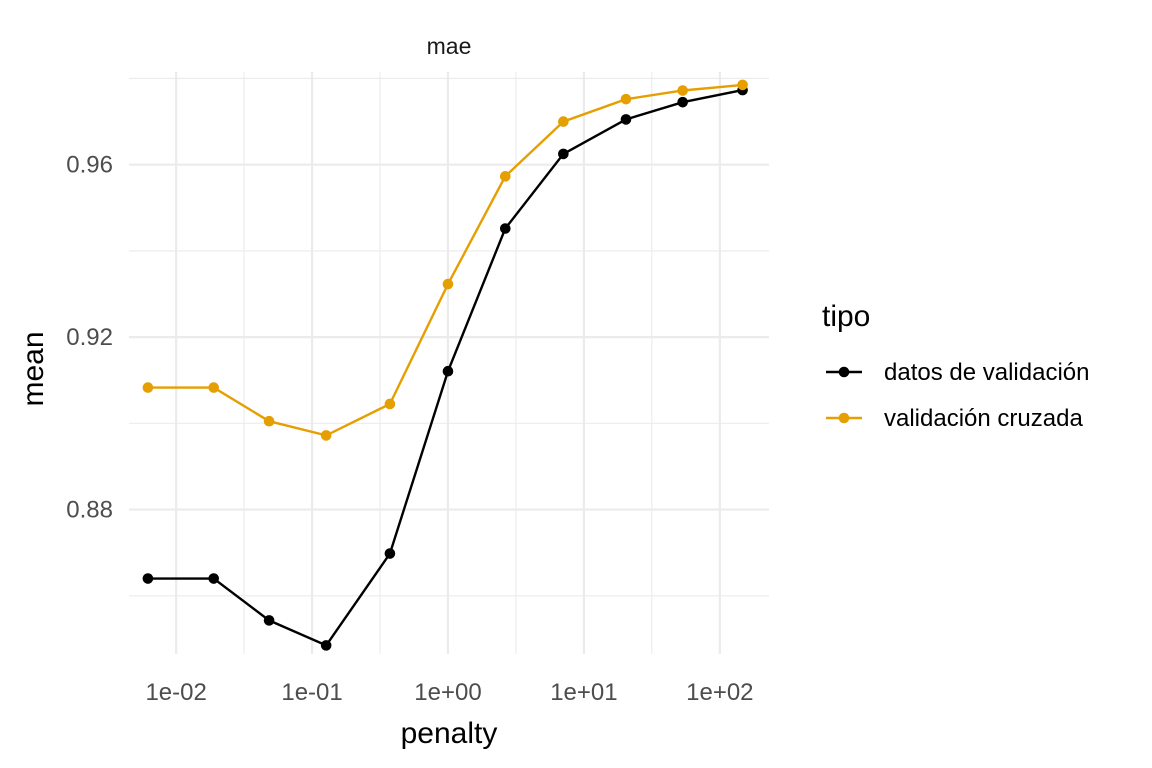  What do you see at coordinates (986, 372) in the screenshot?
I see `legend-label: datos de validación` at bounding box center [986, 372].